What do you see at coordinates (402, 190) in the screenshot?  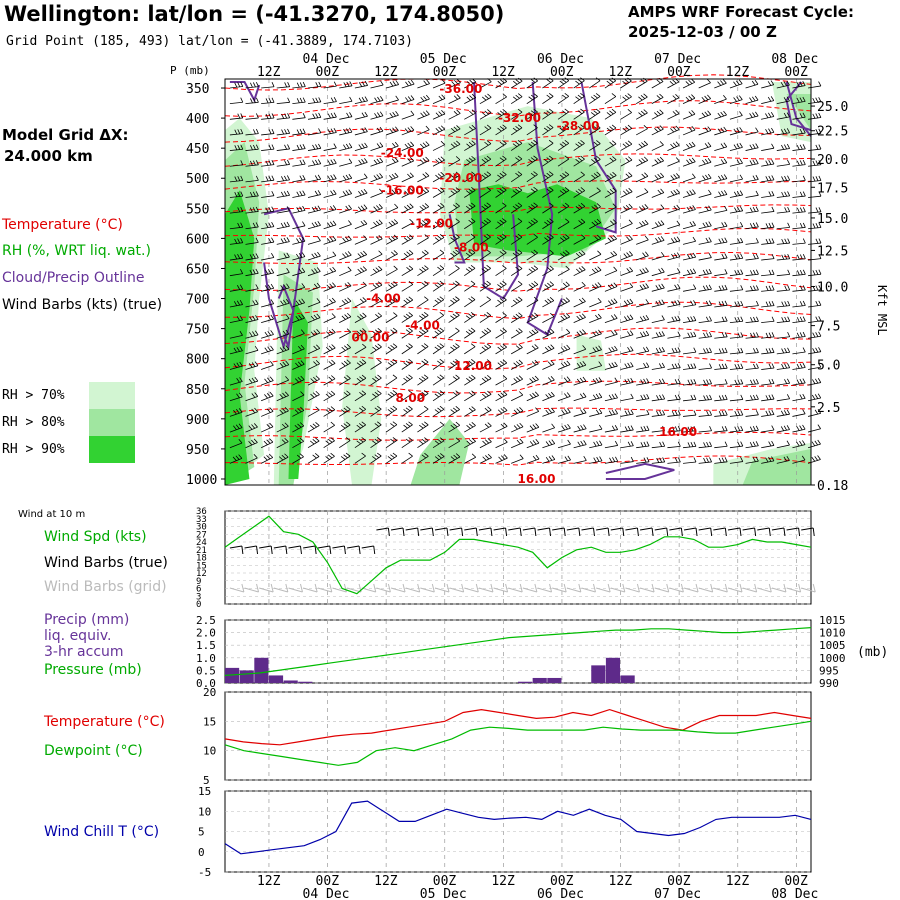 I see `temperature-contour-label: -16.00` at bounding box center [402, 190].